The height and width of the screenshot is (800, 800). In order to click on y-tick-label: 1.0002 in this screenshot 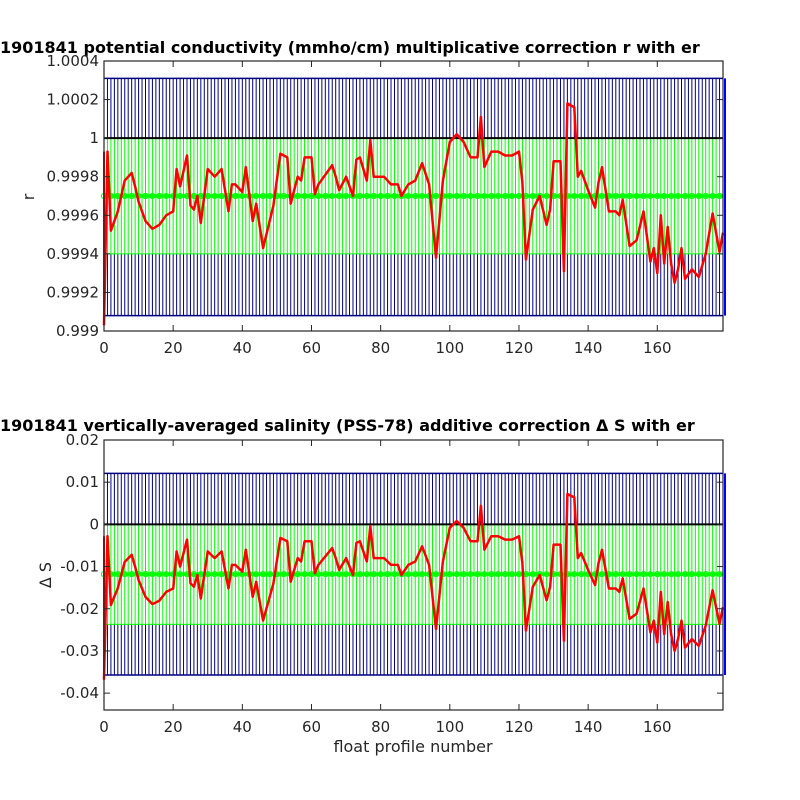, I will do `click(73, 100)`.